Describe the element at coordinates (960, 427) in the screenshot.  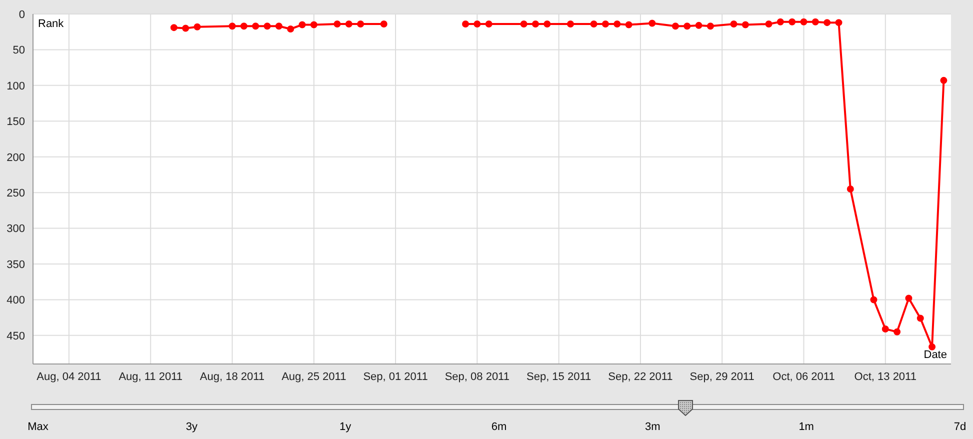
I see `text: 7d` at that location.